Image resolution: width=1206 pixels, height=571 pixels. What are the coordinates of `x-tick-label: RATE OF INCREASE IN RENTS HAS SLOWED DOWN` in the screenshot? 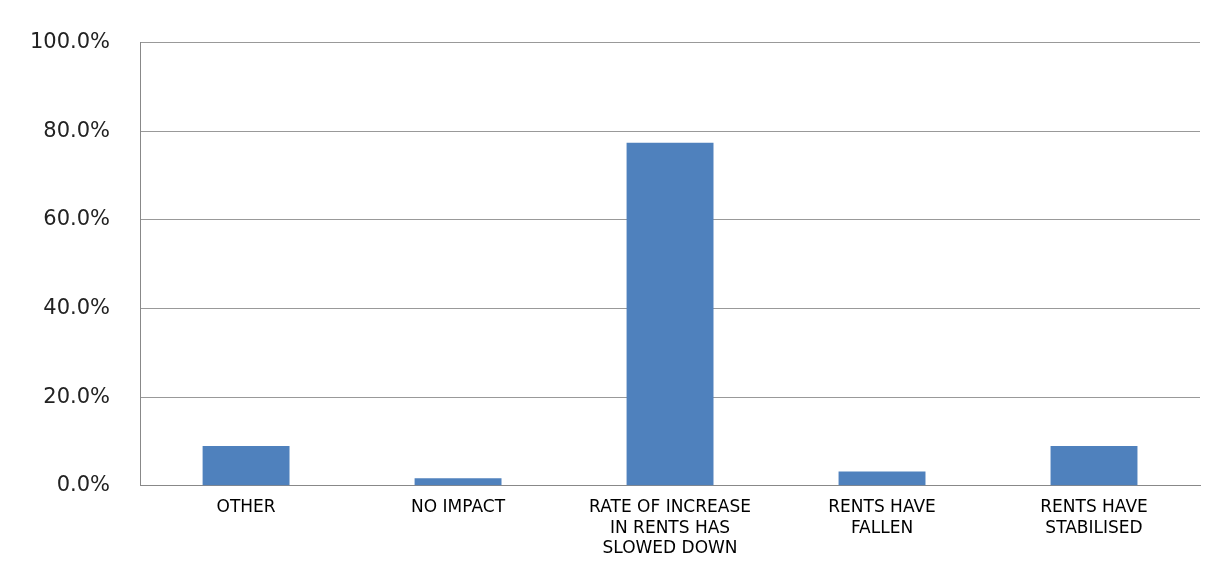 It's located at (670, 527).